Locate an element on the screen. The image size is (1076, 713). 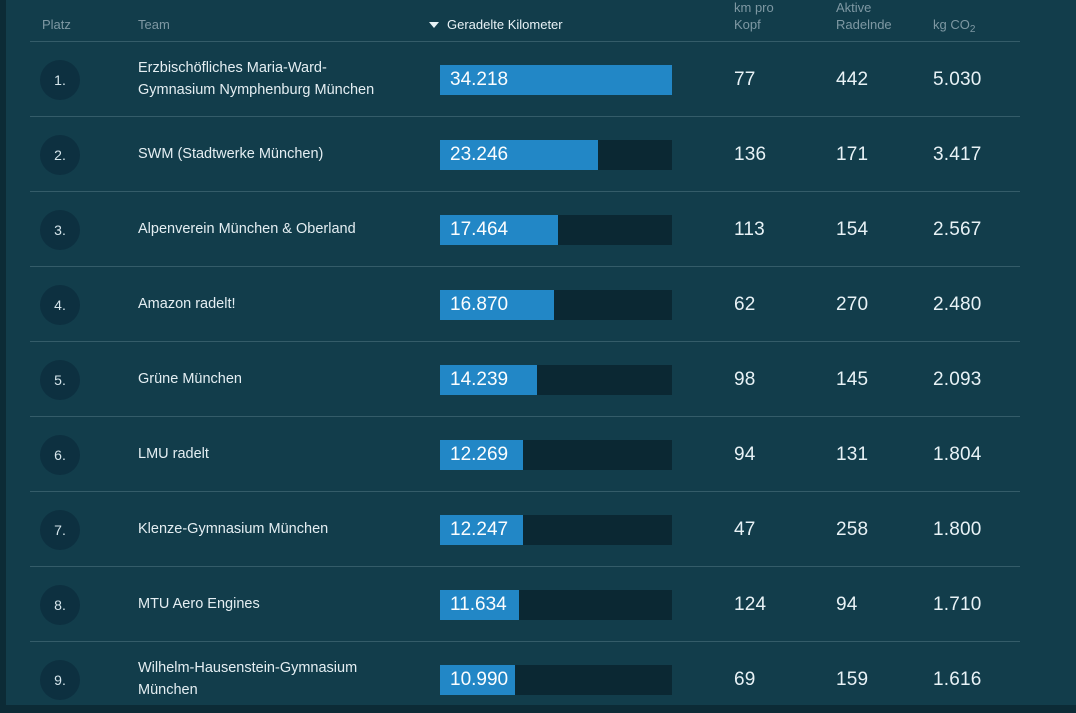
team-name: Wilhelm-Hausenstein-Gymnasium München is located at coordinates (248, 679).